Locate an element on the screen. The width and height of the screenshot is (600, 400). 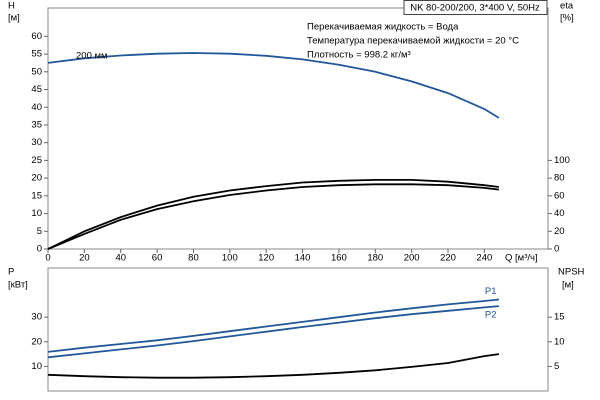
x-tick-label: 120 is located at coordinates (266, 258).